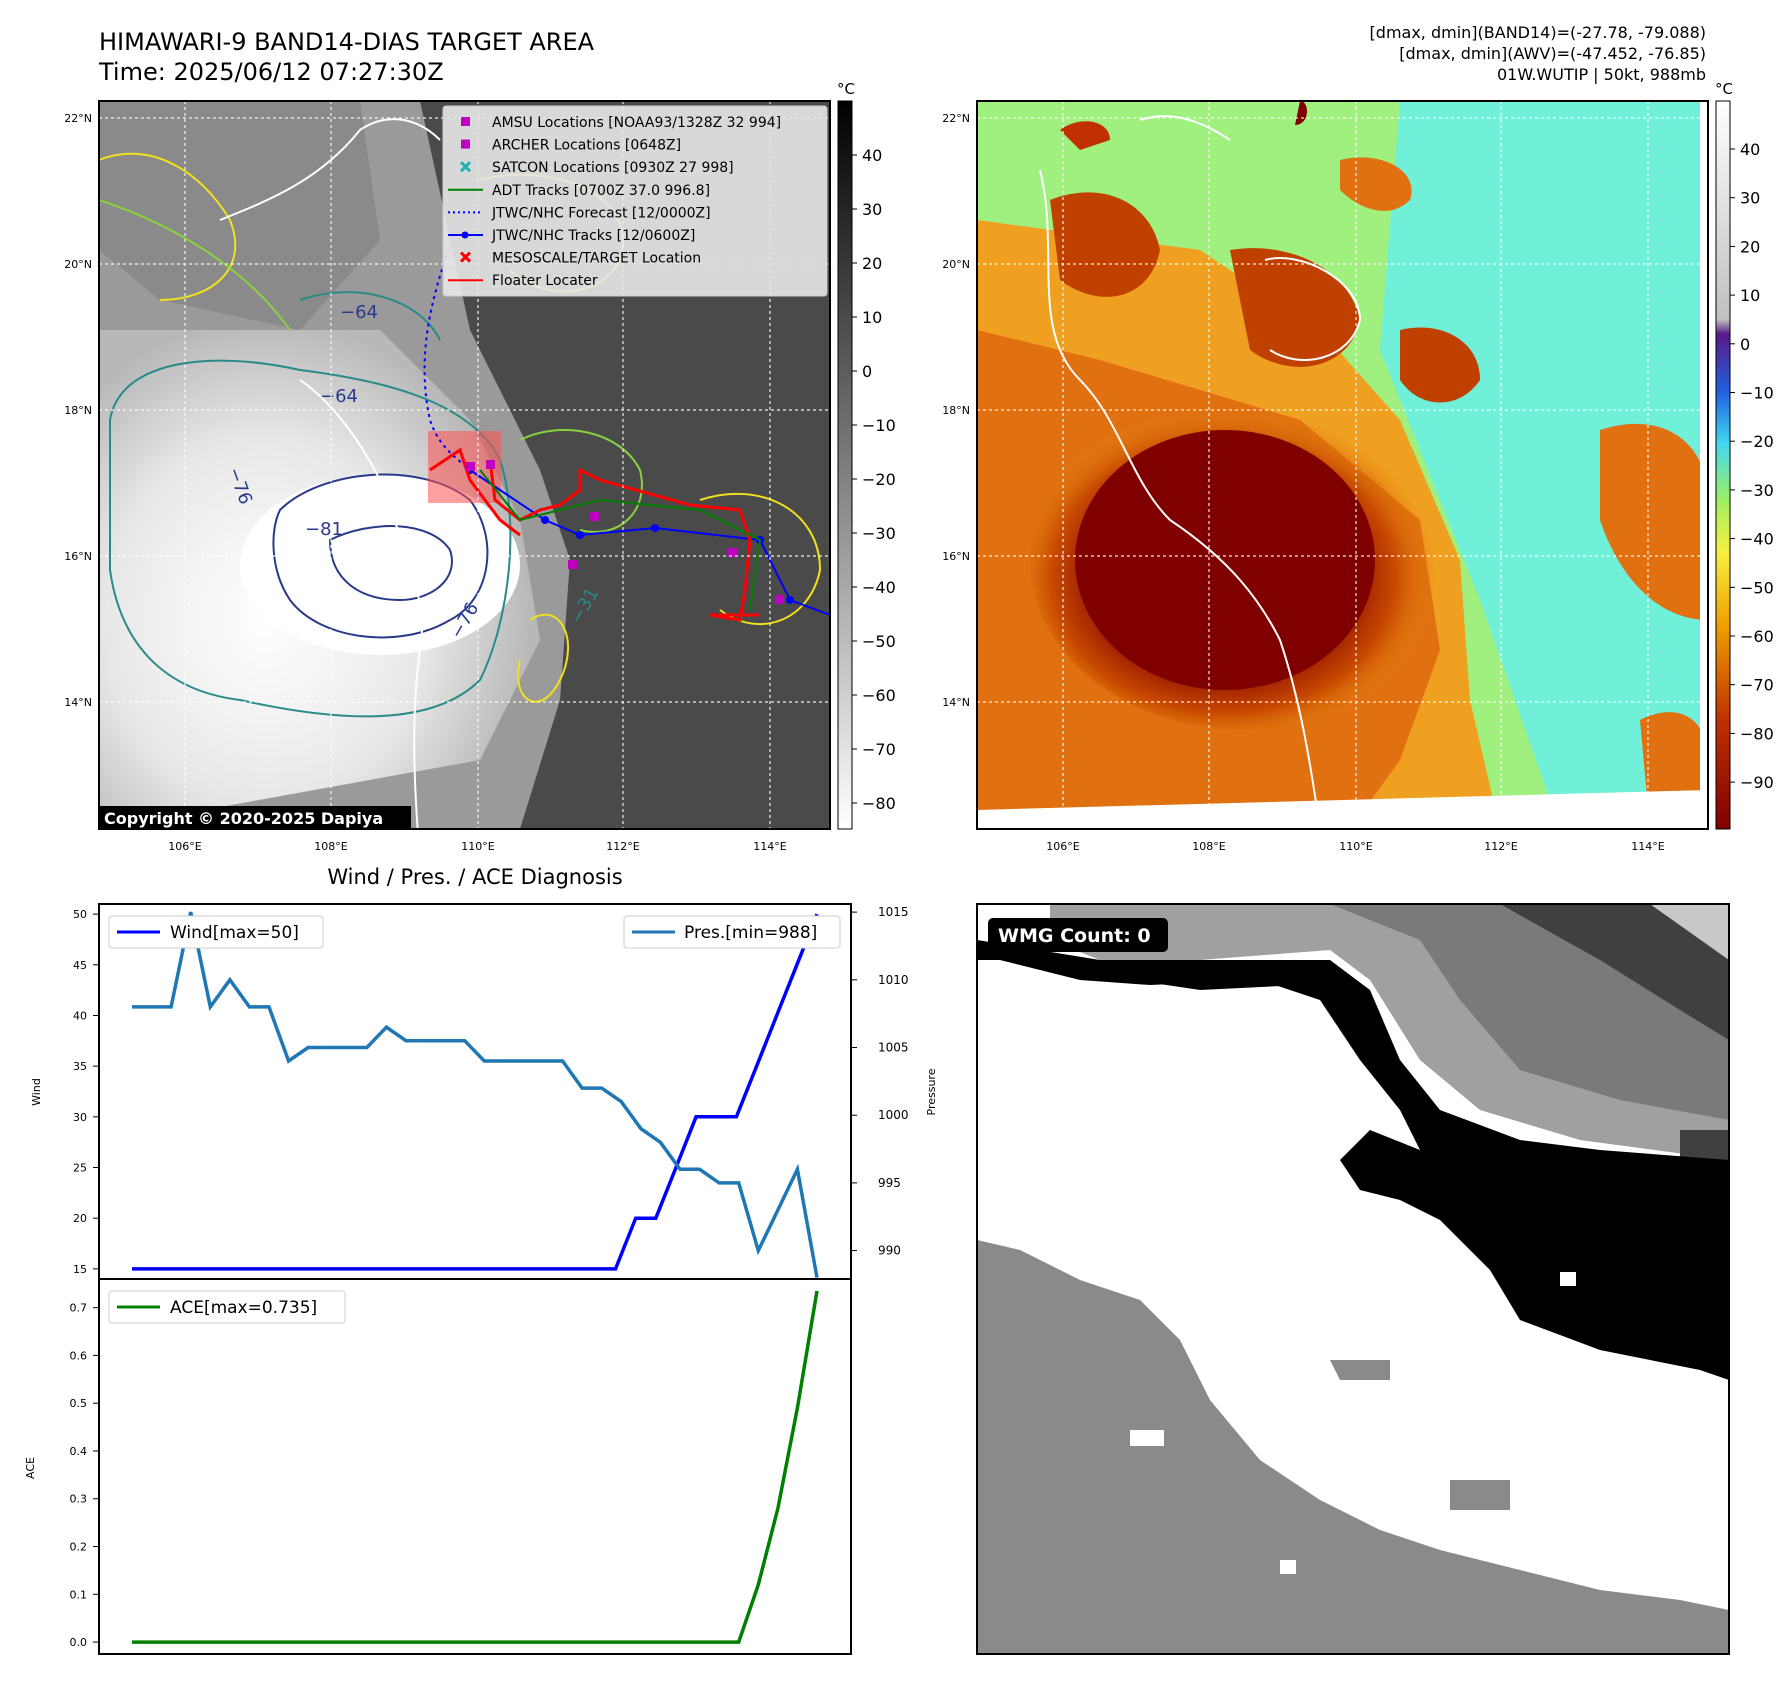 The width and height of the screenshot is (1792, 1690). Describe the element at coordinates (893, 1115) in the screenshot. I see `y2-tick: 1000` at that location.